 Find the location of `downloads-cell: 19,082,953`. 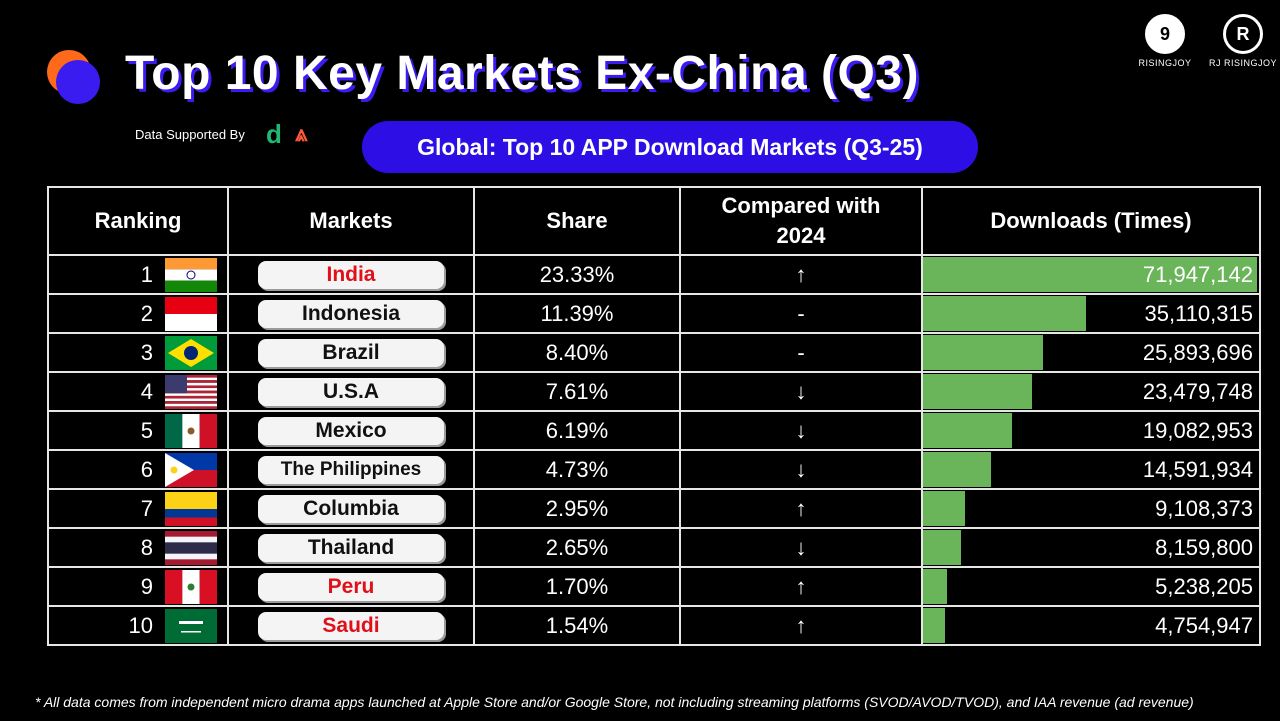

downloads-cell: 19,082,953 is located at coordinates (1091, 430).